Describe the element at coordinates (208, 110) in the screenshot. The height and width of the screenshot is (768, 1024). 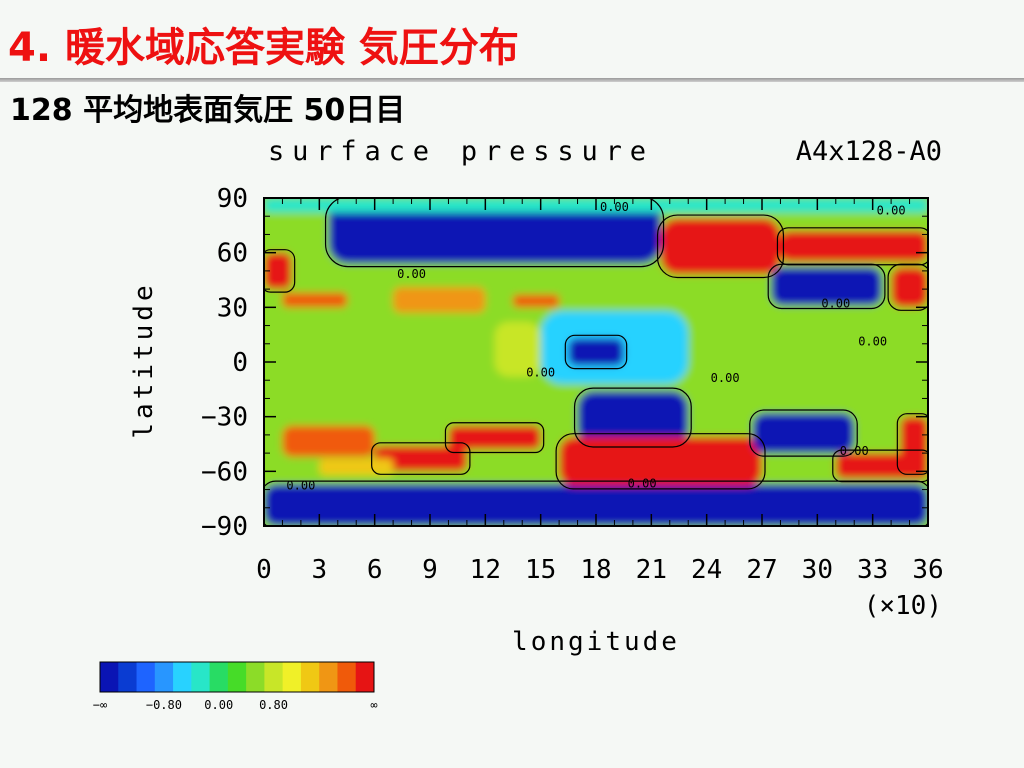
I see `slide-subtitle: 128 平均地表面気圧 50日目` at that location.